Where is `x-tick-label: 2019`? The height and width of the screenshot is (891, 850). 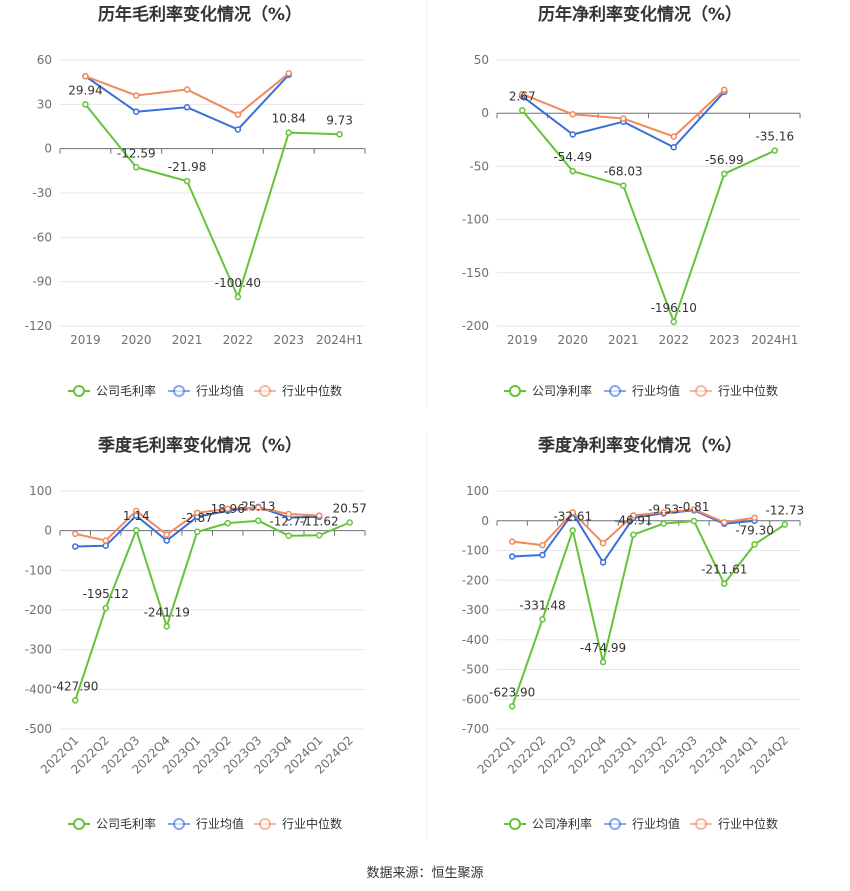 x-tick-label: 2019 is located at coordinates (85, 340).